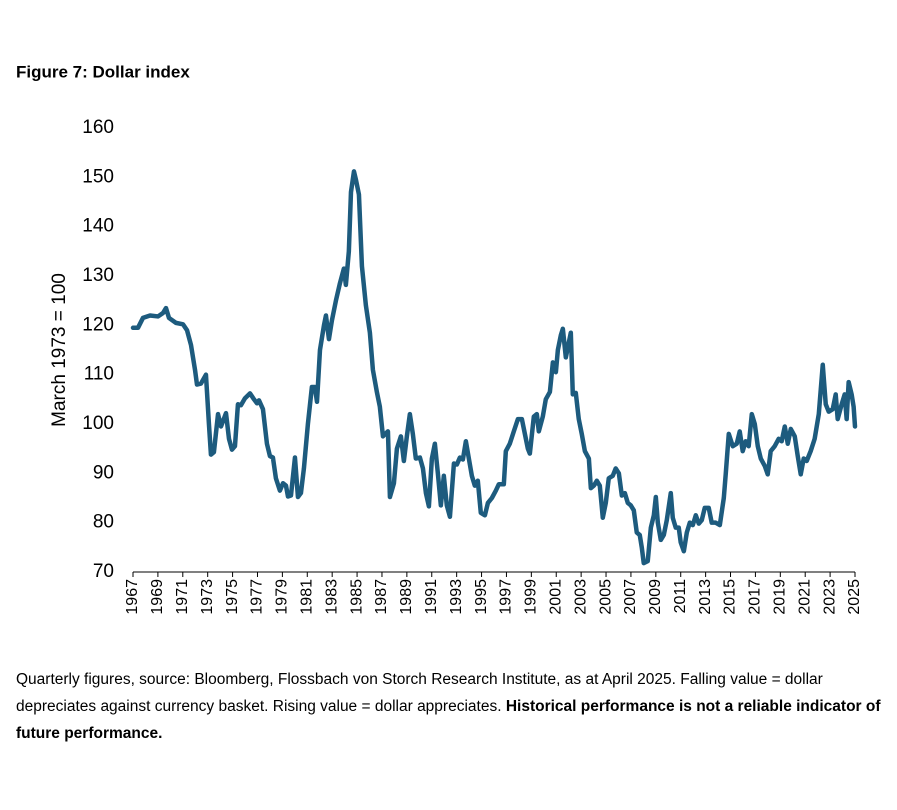  I want to click on x-tick-label: 2019, so click(780, 597).